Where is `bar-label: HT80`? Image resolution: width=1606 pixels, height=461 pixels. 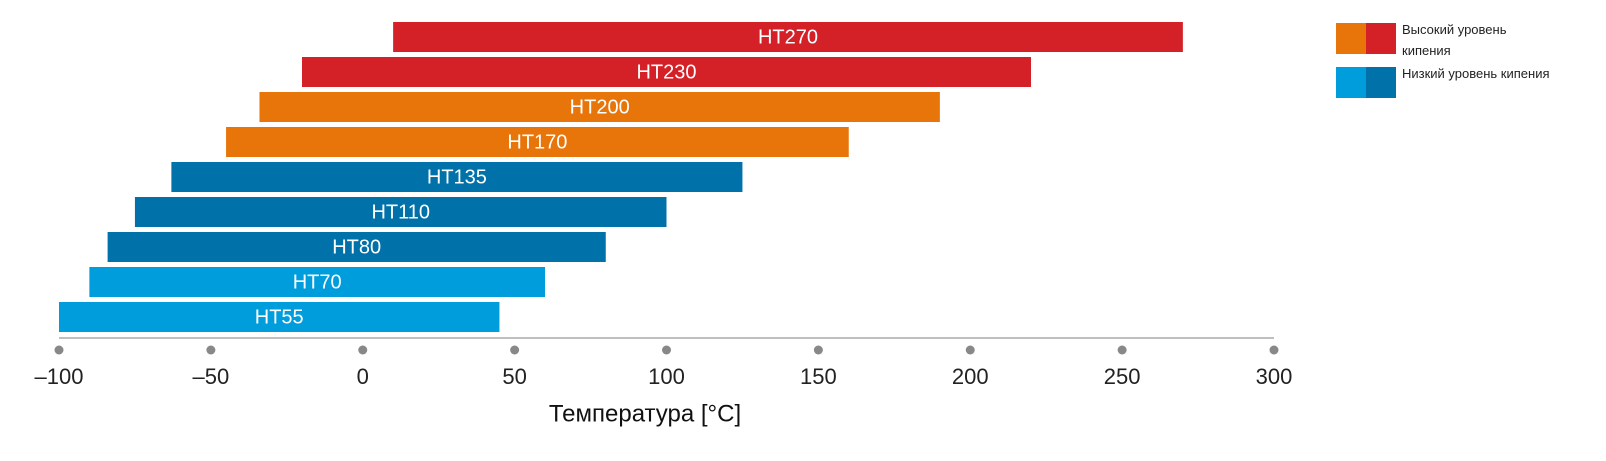 bar-label: HT80 is located at coordinates (356, 247).